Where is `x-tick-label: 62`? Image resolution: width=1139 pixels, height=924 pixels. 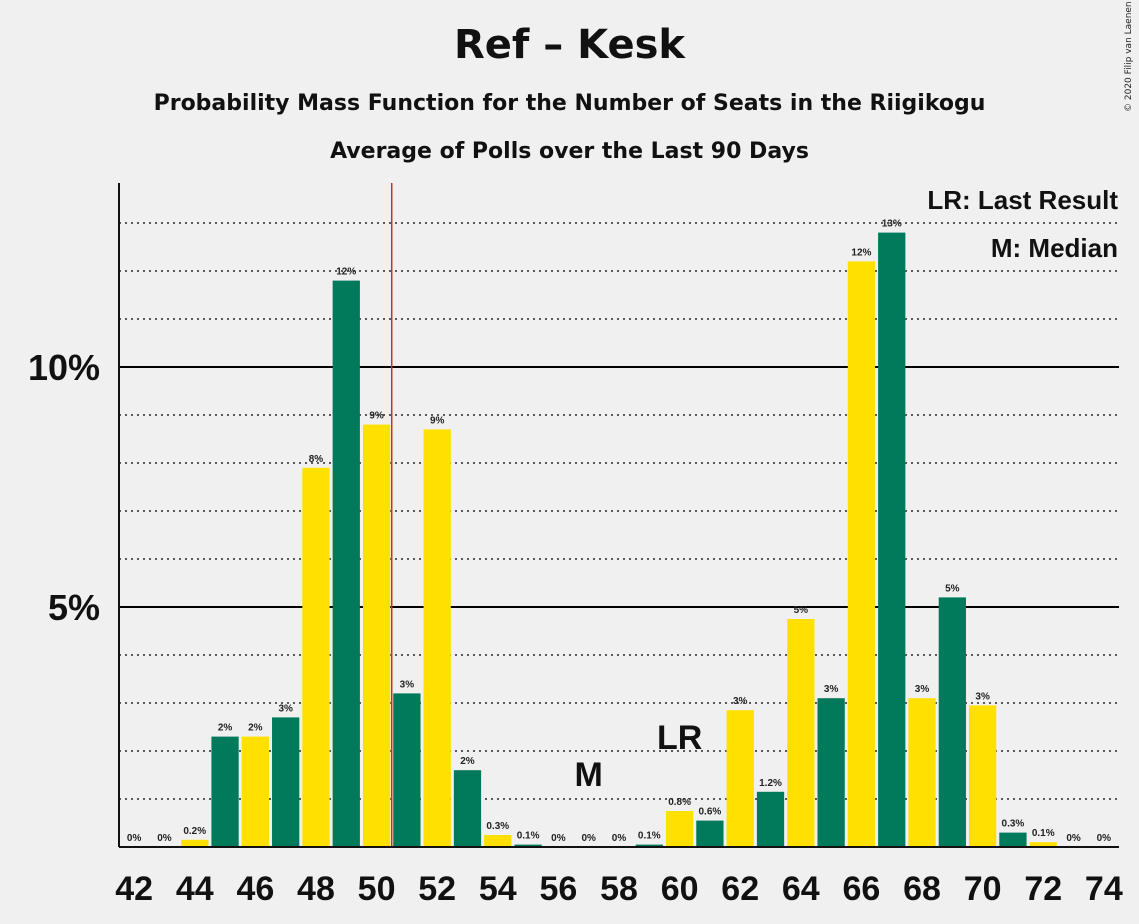
x-tick-label: 62 is located at coordinates (740, 889).